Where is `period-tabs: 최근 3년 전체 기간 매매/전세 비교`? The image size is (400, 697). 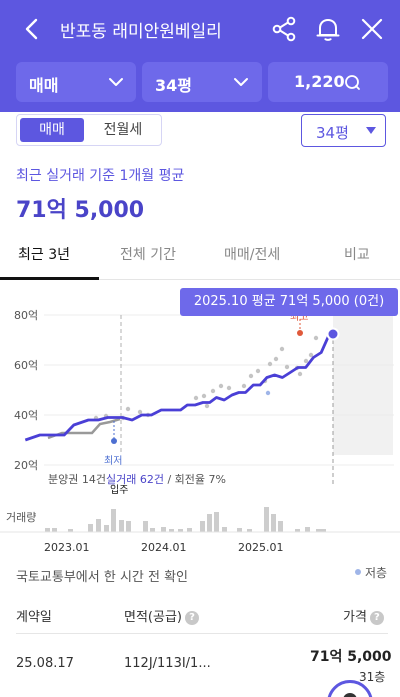 period-tabs: 최근 3년 전체 기간 매매/전세 비교 is located at coordinates (200, 259).